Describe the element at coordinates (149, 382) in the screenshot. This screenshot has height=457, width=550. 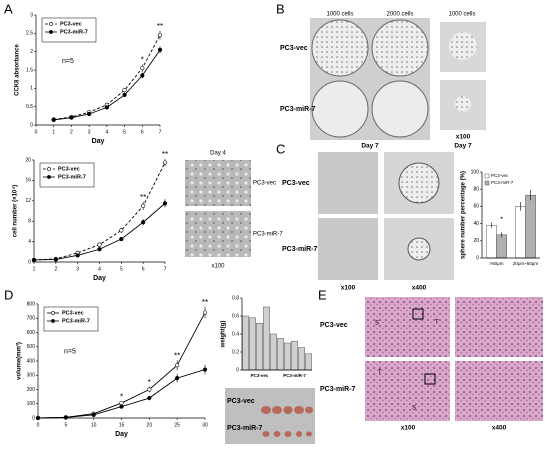
I see `annotation: *` at that location.